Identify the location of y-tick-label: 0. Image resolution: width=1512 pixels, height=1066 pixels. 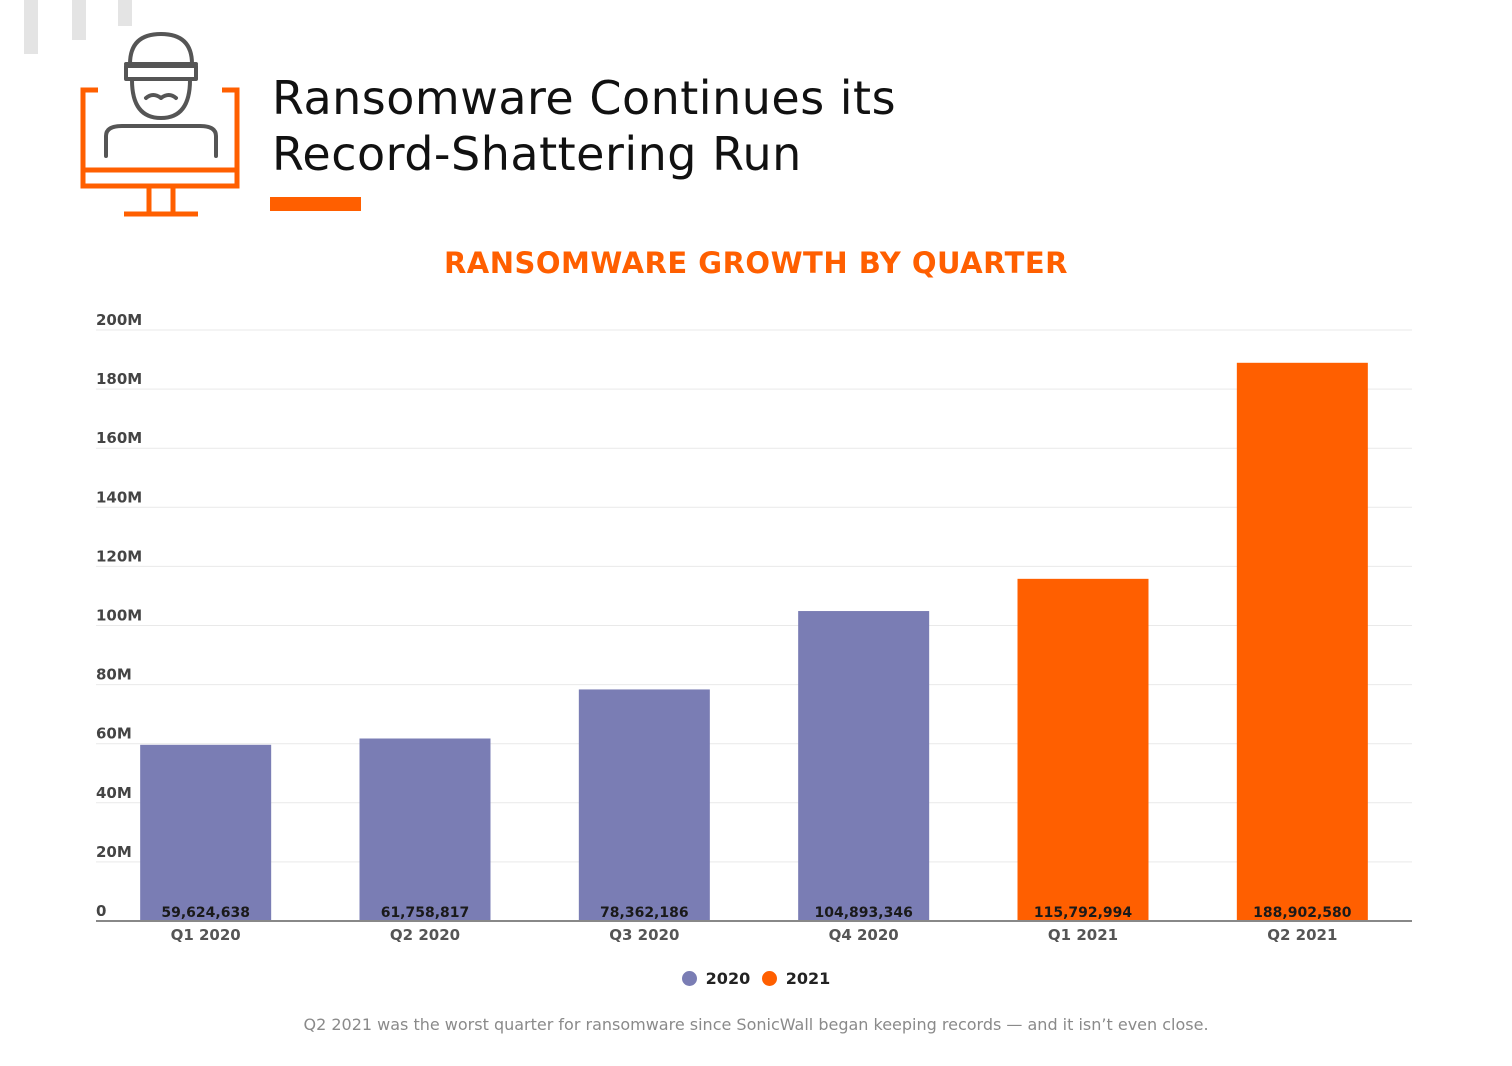
(101, 911).